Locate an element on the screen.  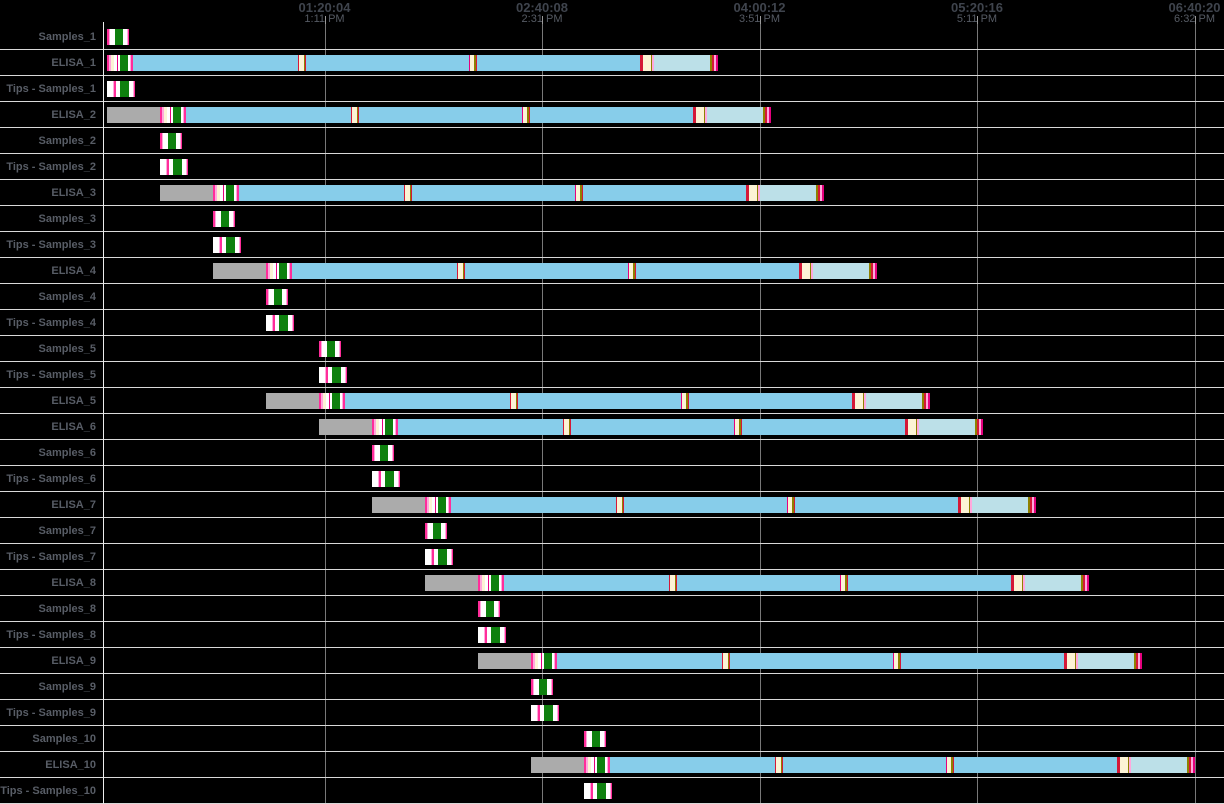
stripe-green is located at coordinates (123, 63).